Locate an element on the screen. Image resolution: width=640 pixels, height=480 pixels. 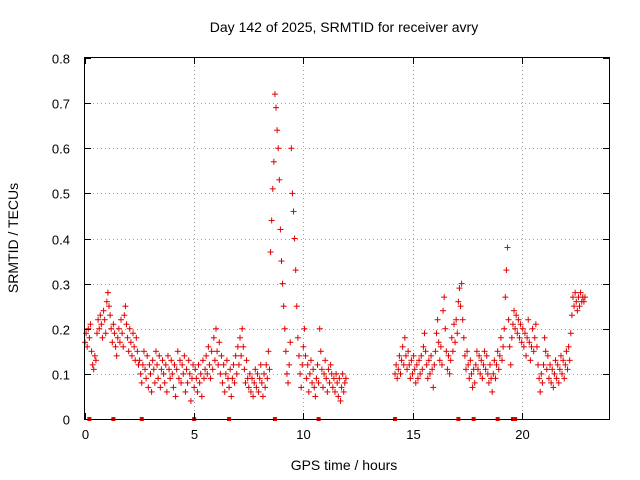
x-tick-labels: 0 5 10 15 20 is located at coordinates (306, 434).